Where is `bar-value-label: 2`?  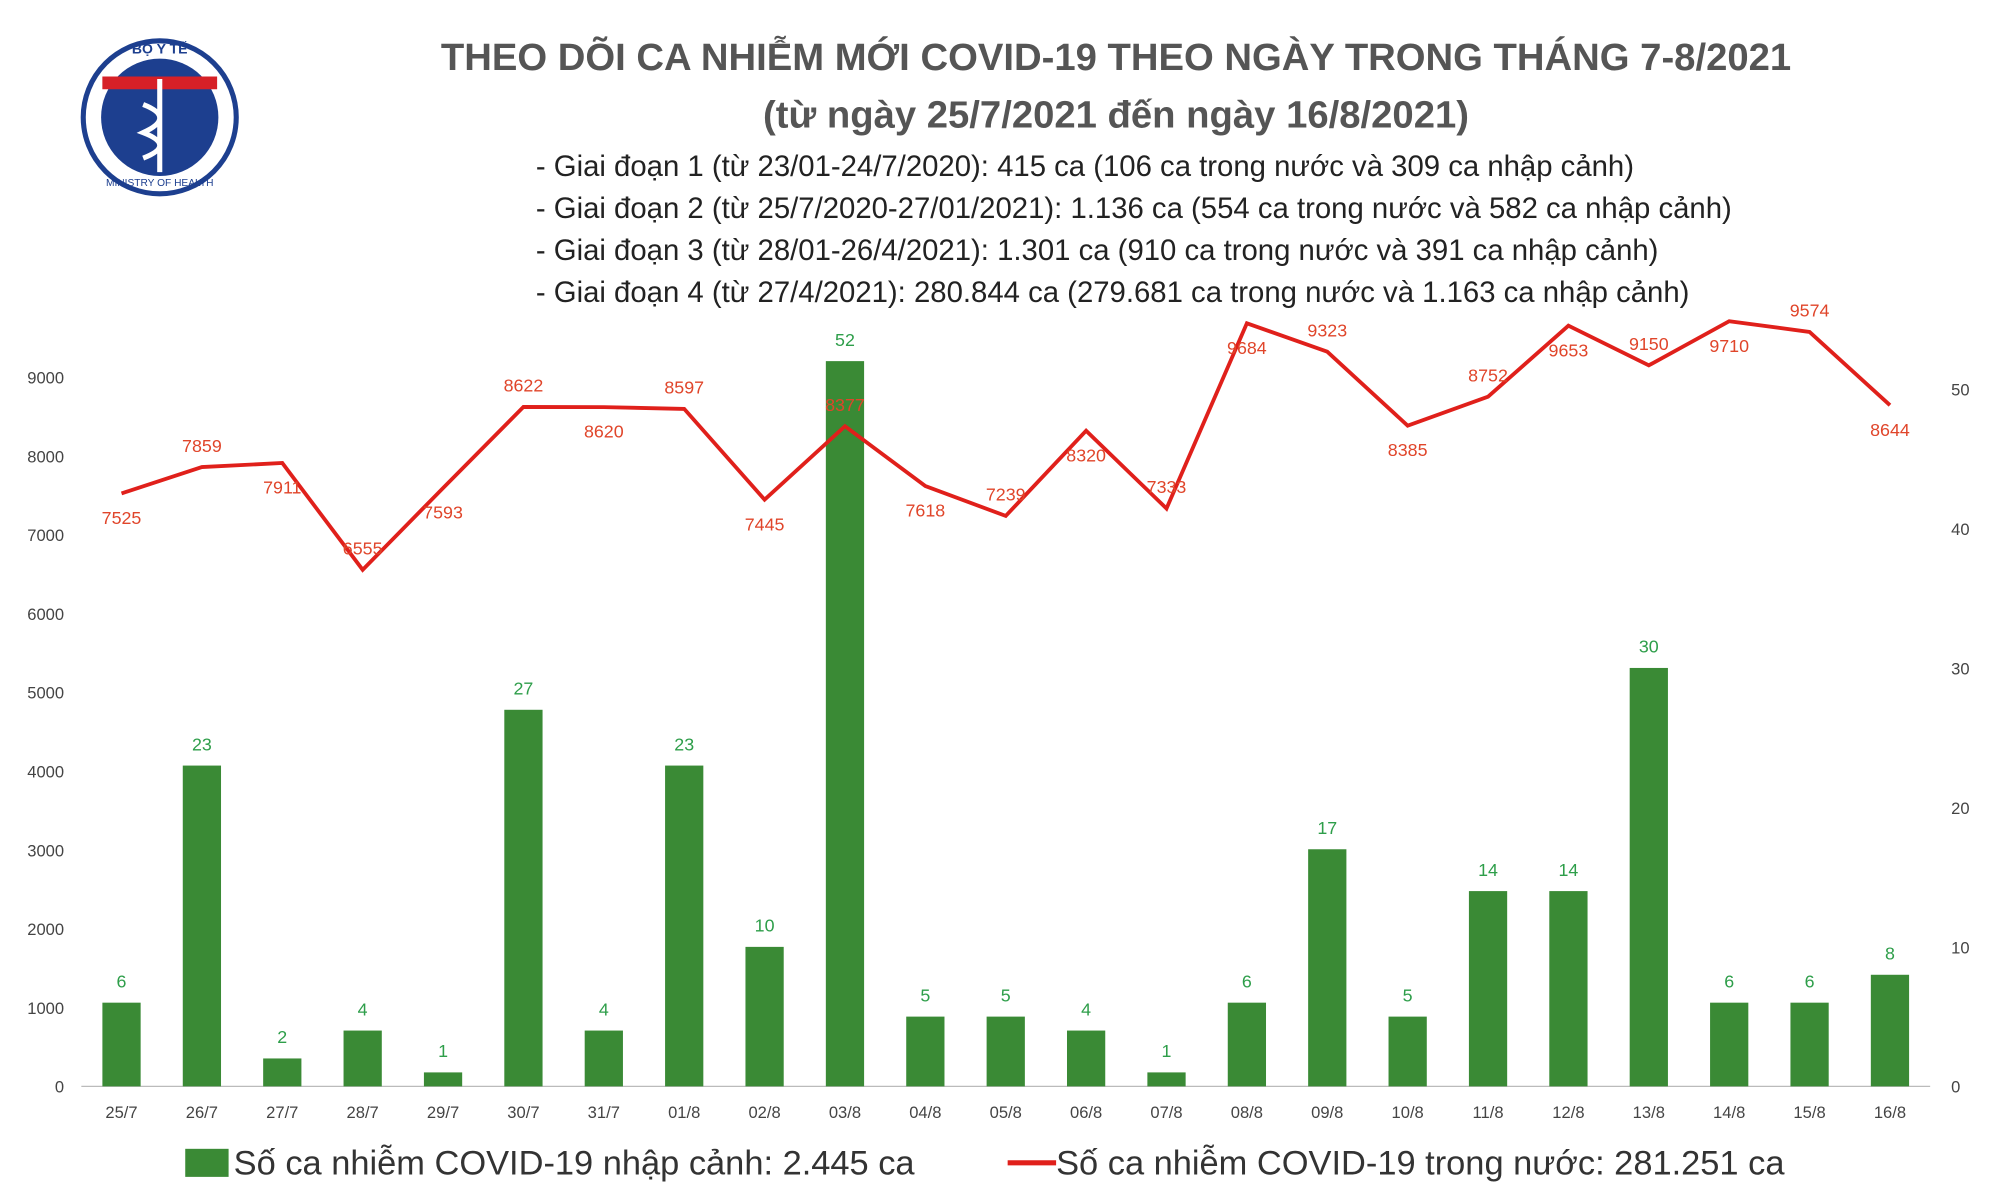
bar-value-label: 2 is located at coordinates (282, 1037).